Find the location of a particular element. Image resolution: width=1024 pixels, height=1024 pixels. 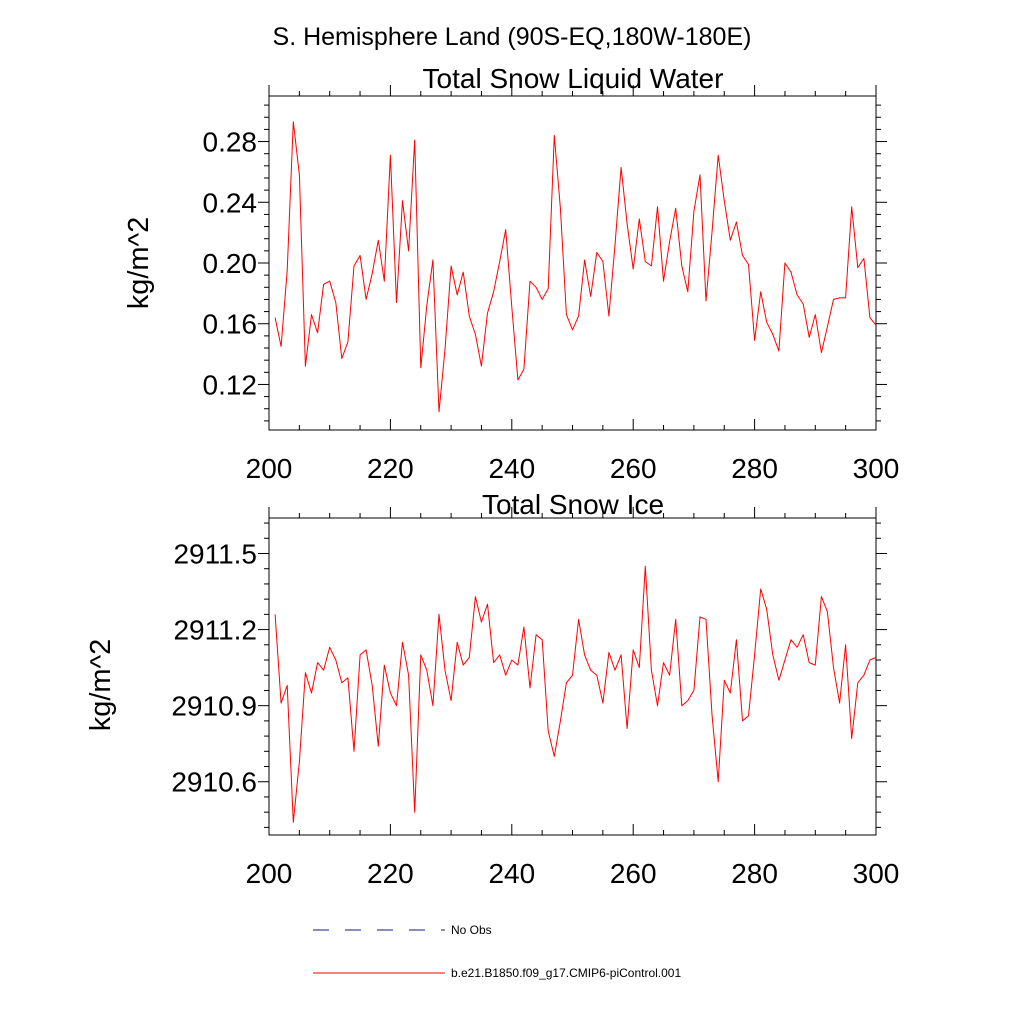

y-tick-label: 0.12 is located at coordinates (230, 384).